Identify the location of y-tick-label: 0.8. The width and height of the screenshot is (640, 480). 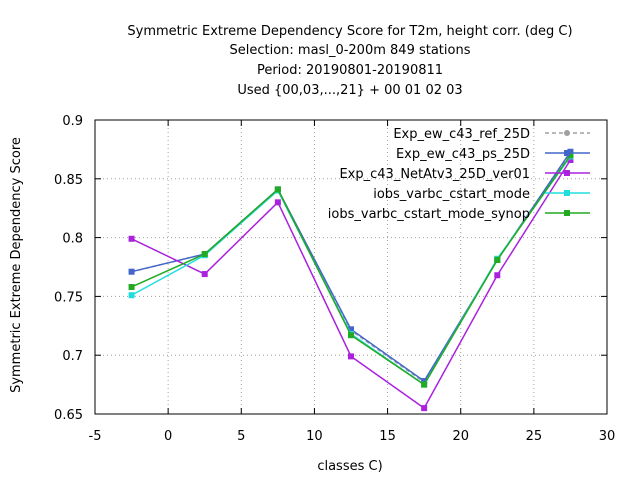
(72, 239).